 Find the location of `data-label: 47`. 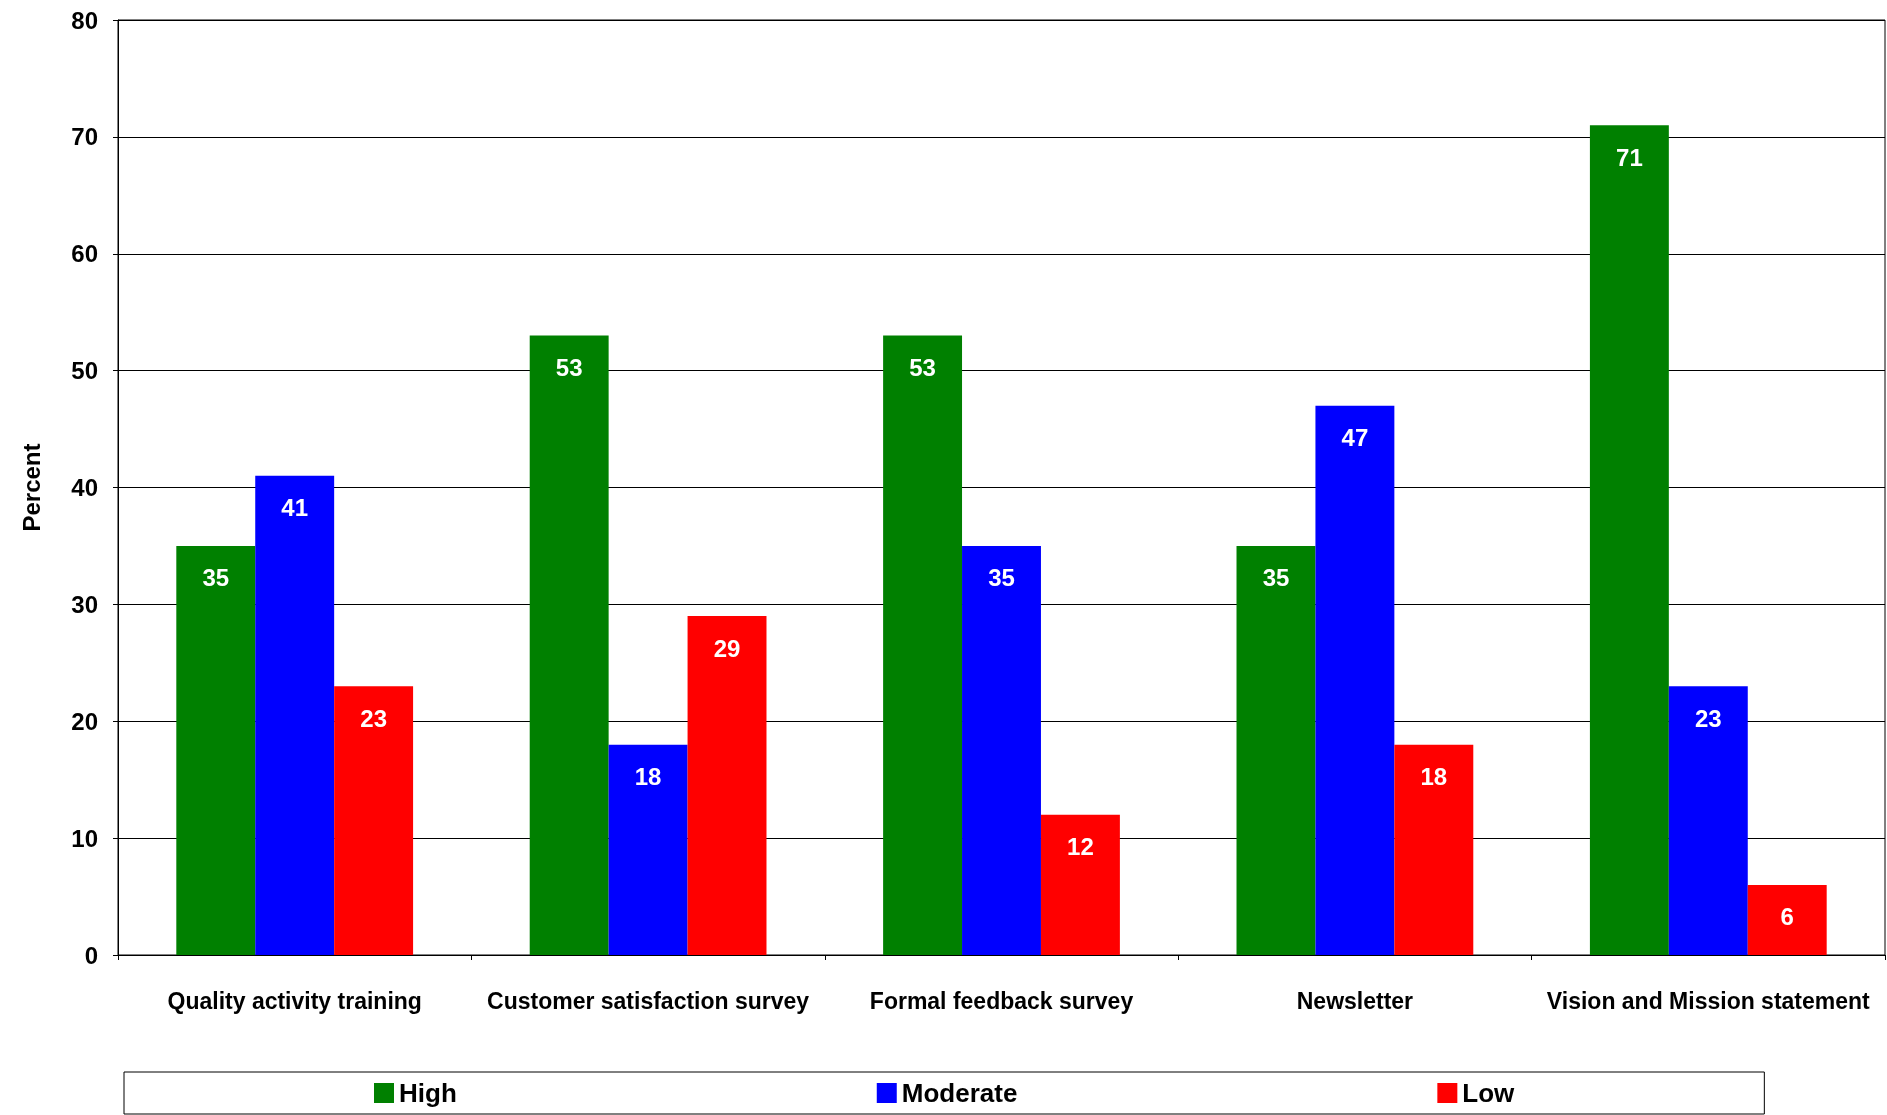

data-label: 47 is located at coordinates (1355, 438).